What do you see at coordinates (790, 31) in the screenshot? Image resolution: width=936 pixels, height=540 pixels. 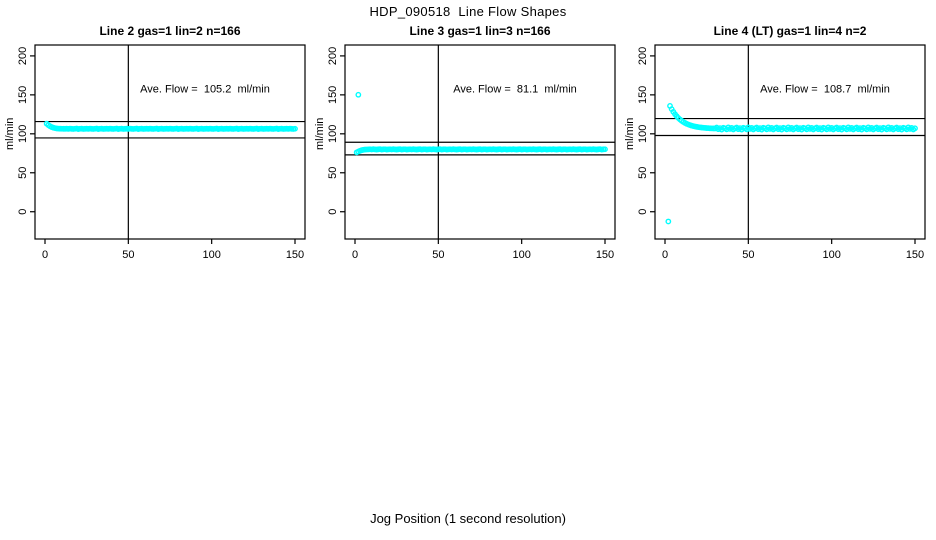 I see `panel-title: Line 4 (LT) gas=1 lin=4 n=2` at bounding box center [790, 31].